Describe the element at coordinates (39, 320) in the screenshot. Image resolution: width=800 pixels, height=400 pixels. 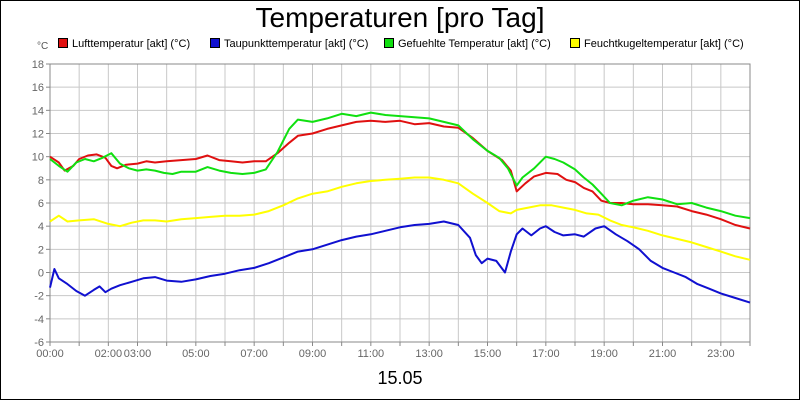
I see `y-tick-label: -4` at that location.